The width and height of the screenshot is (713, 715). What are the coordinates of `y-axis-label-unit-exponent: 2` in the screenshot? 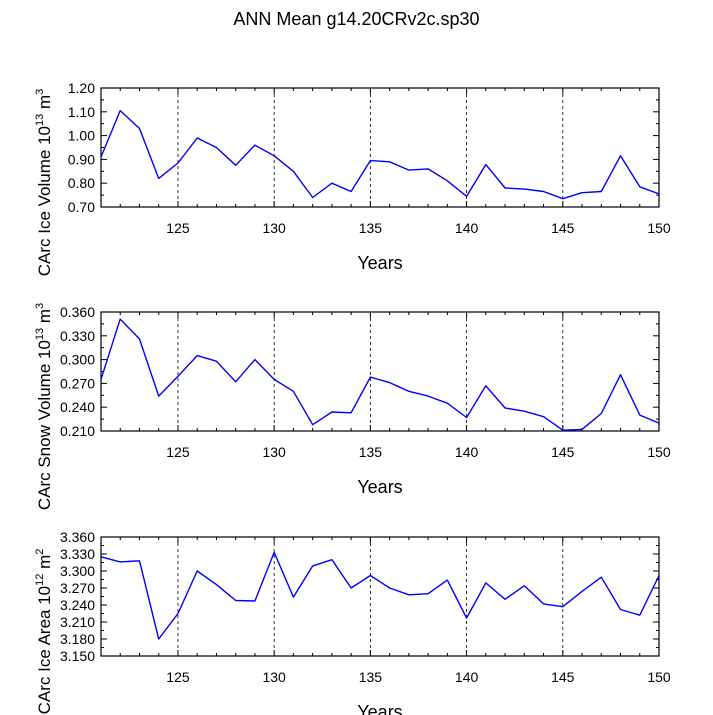 It's located at (40, 552).